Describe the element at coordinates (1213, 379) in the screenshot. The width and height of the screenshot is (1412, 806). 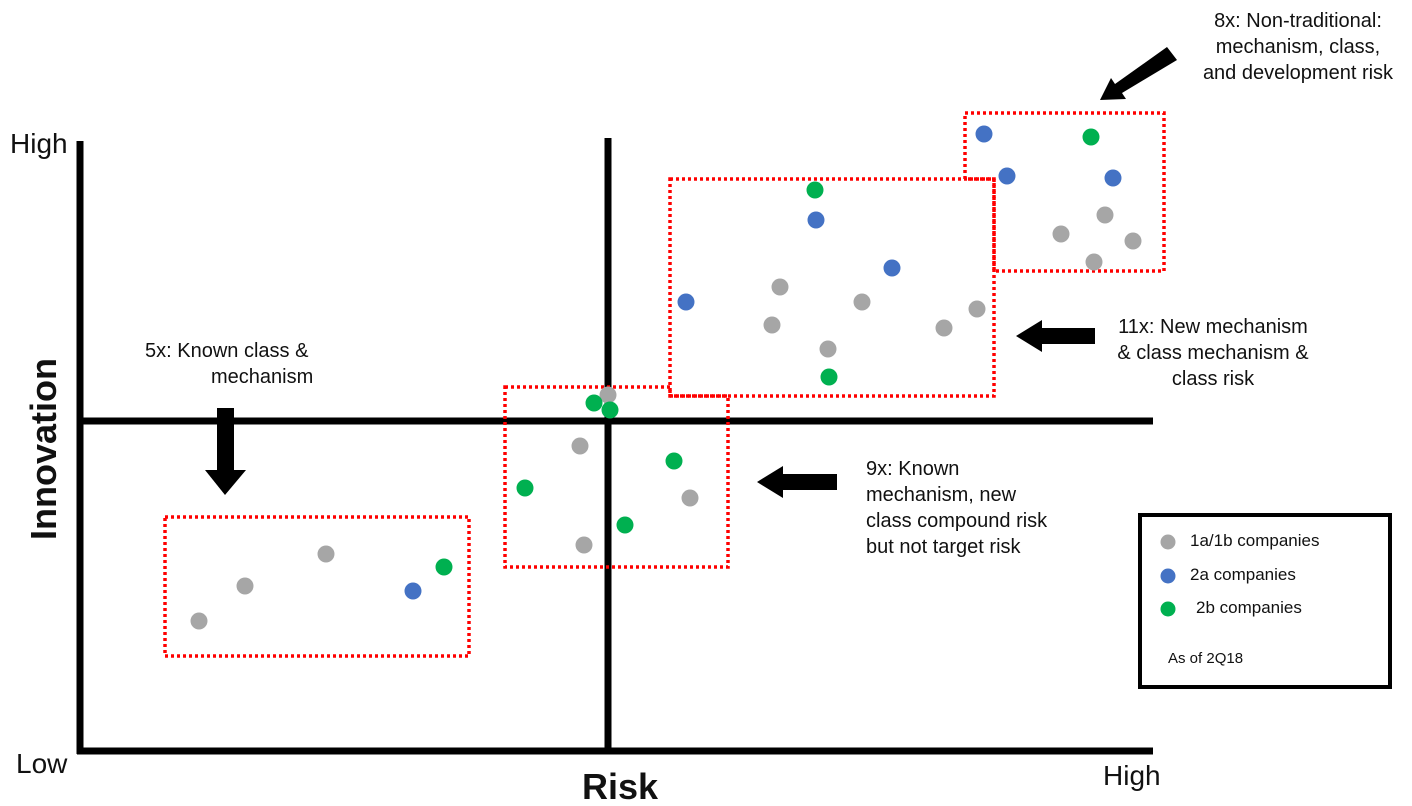
I see `annotation-11x-line-3: class risk` at that location.